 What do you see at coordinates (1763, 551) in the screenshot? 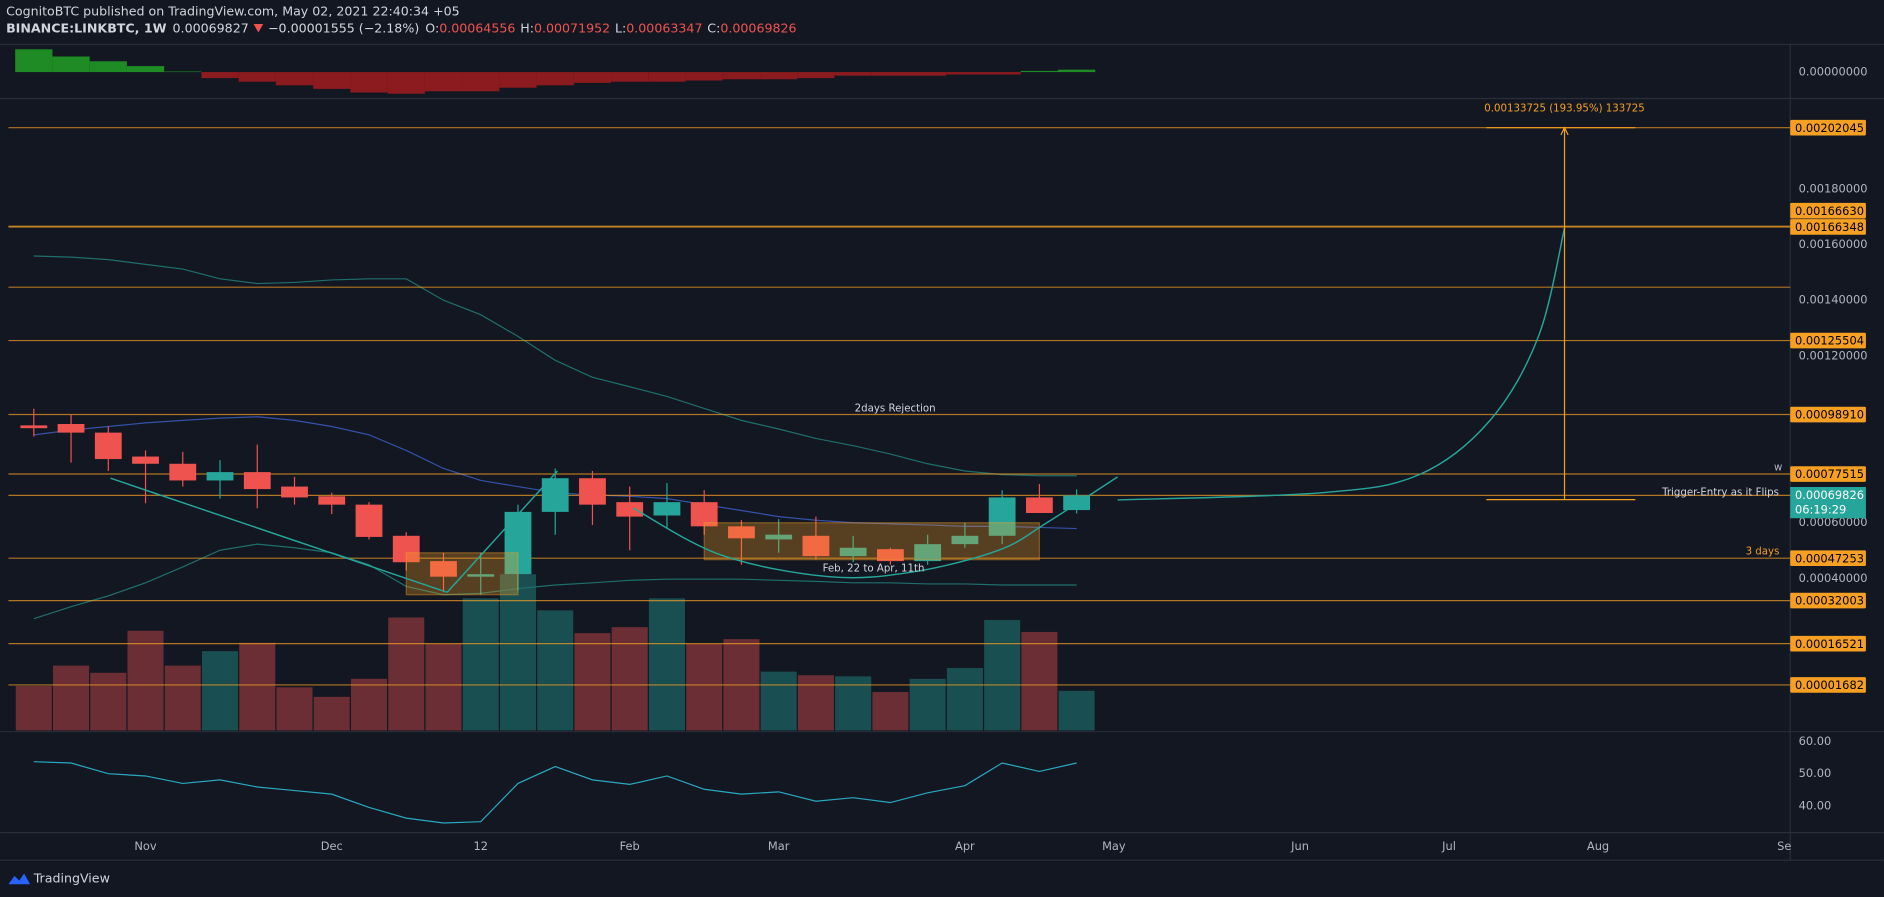
I see `annotation: 3 days` at bounding box center [1763, 551].